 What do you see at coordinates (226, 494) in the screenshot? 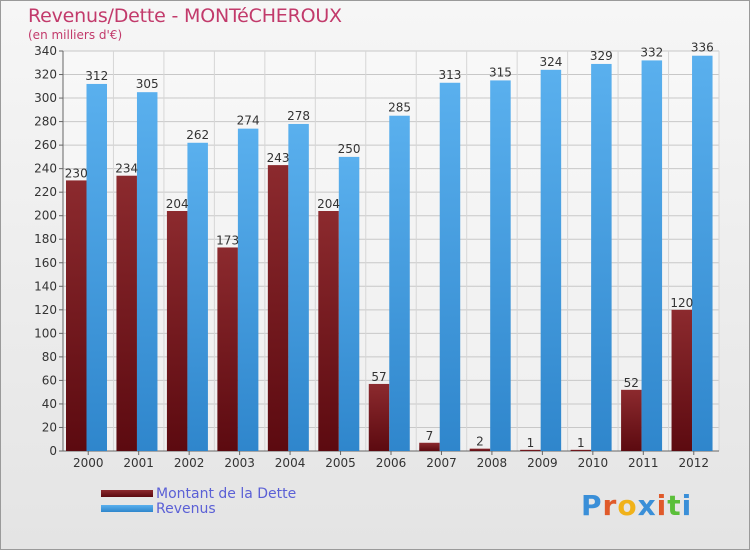
I see `legend-label-debt: Montant de la Dette` at bounding box center [226, 494].